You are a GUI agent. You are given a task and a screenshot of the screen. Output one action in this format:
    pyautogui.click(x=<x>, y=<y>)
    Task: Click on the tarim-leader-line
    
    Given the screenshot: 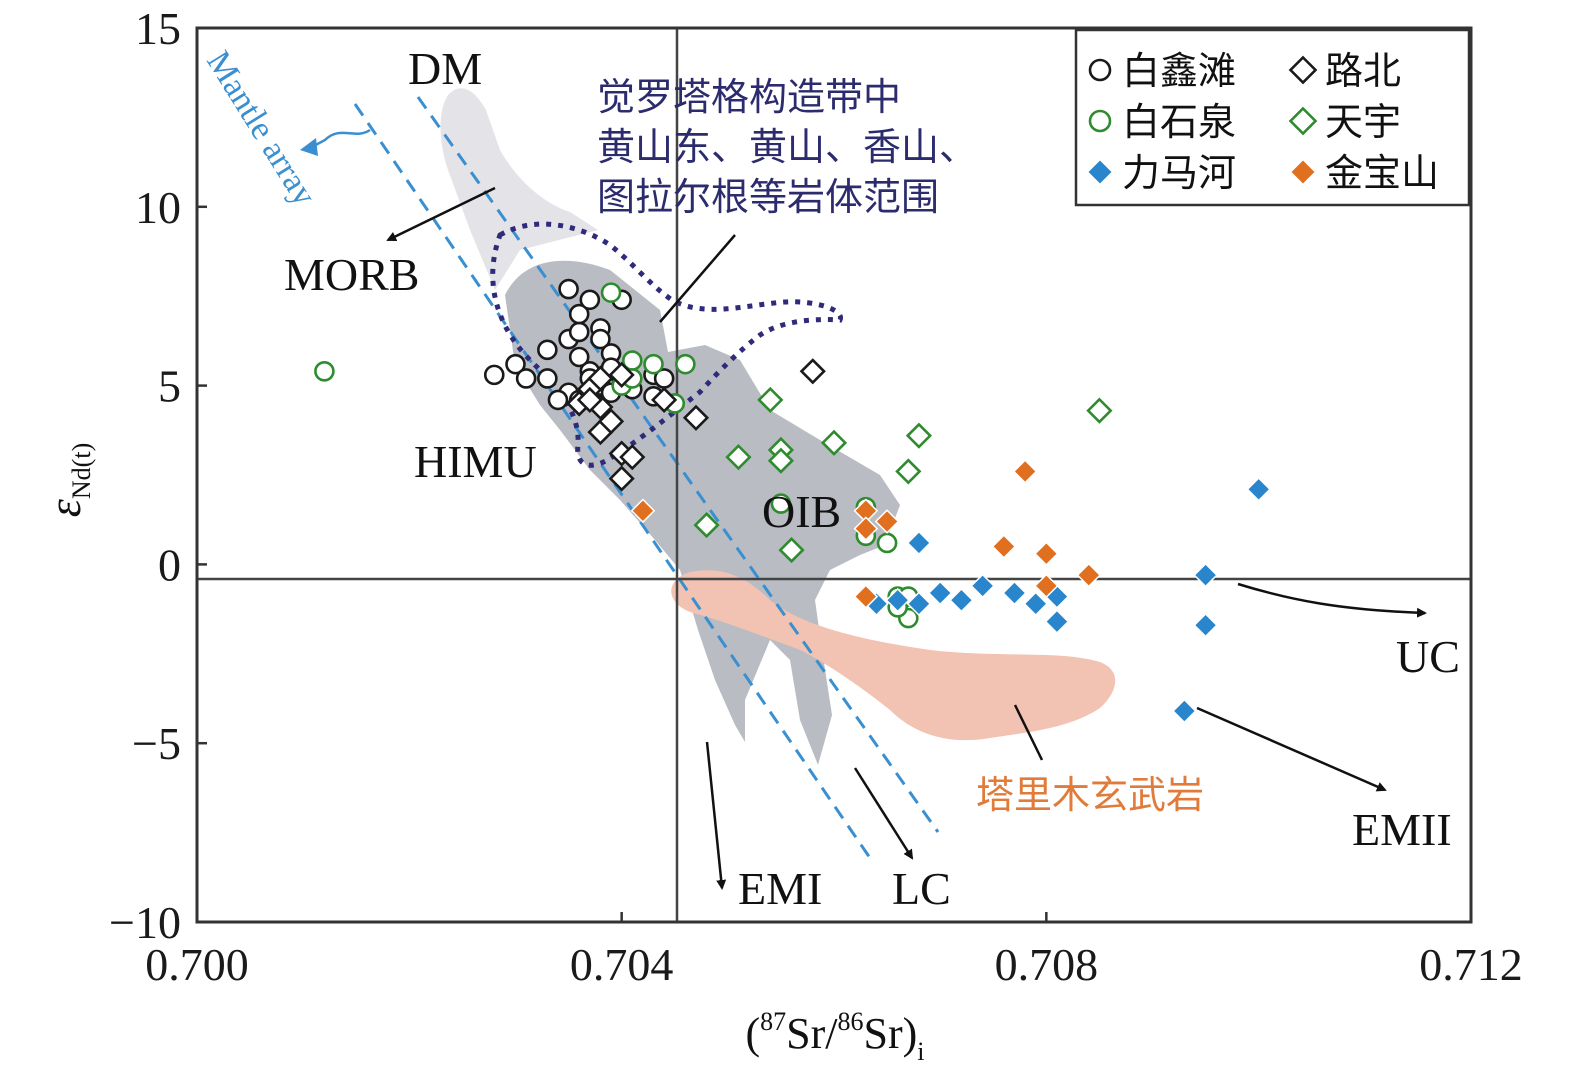 What is the action you would take?
    pyautogui.click(x=1028, y=732)
    